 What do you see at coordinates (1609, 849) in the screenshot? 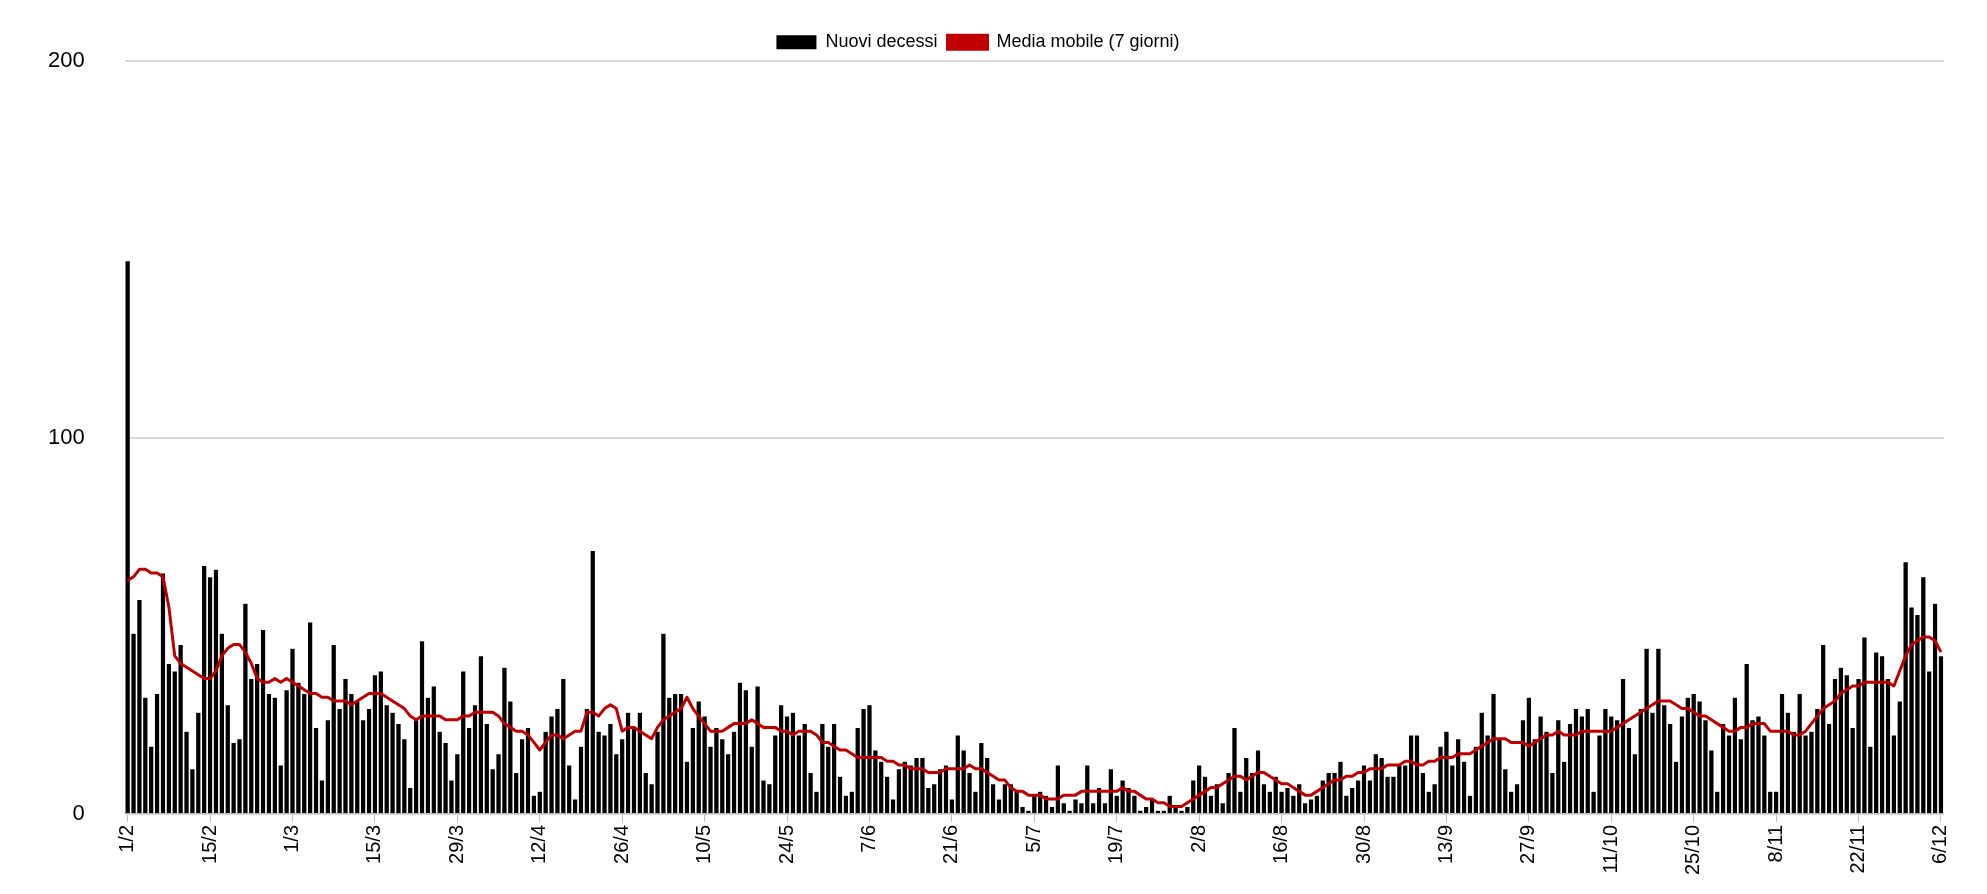
I see `x-tick-label: 11/10` at bounding box center [1609, 849].